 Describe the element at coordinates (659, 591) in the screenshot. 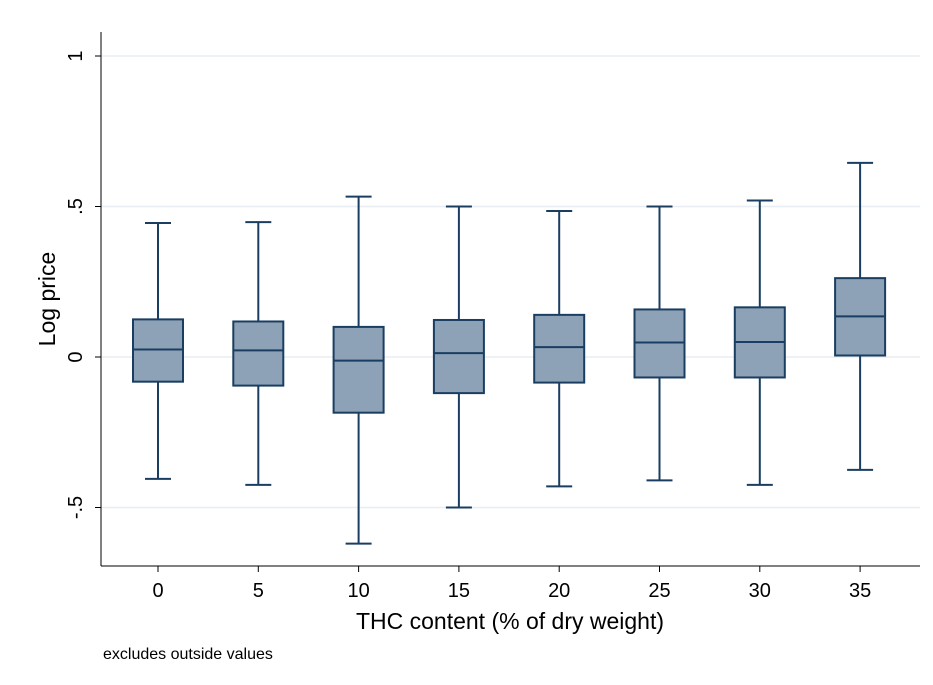

I see `x-tick-label: 25` at that location.